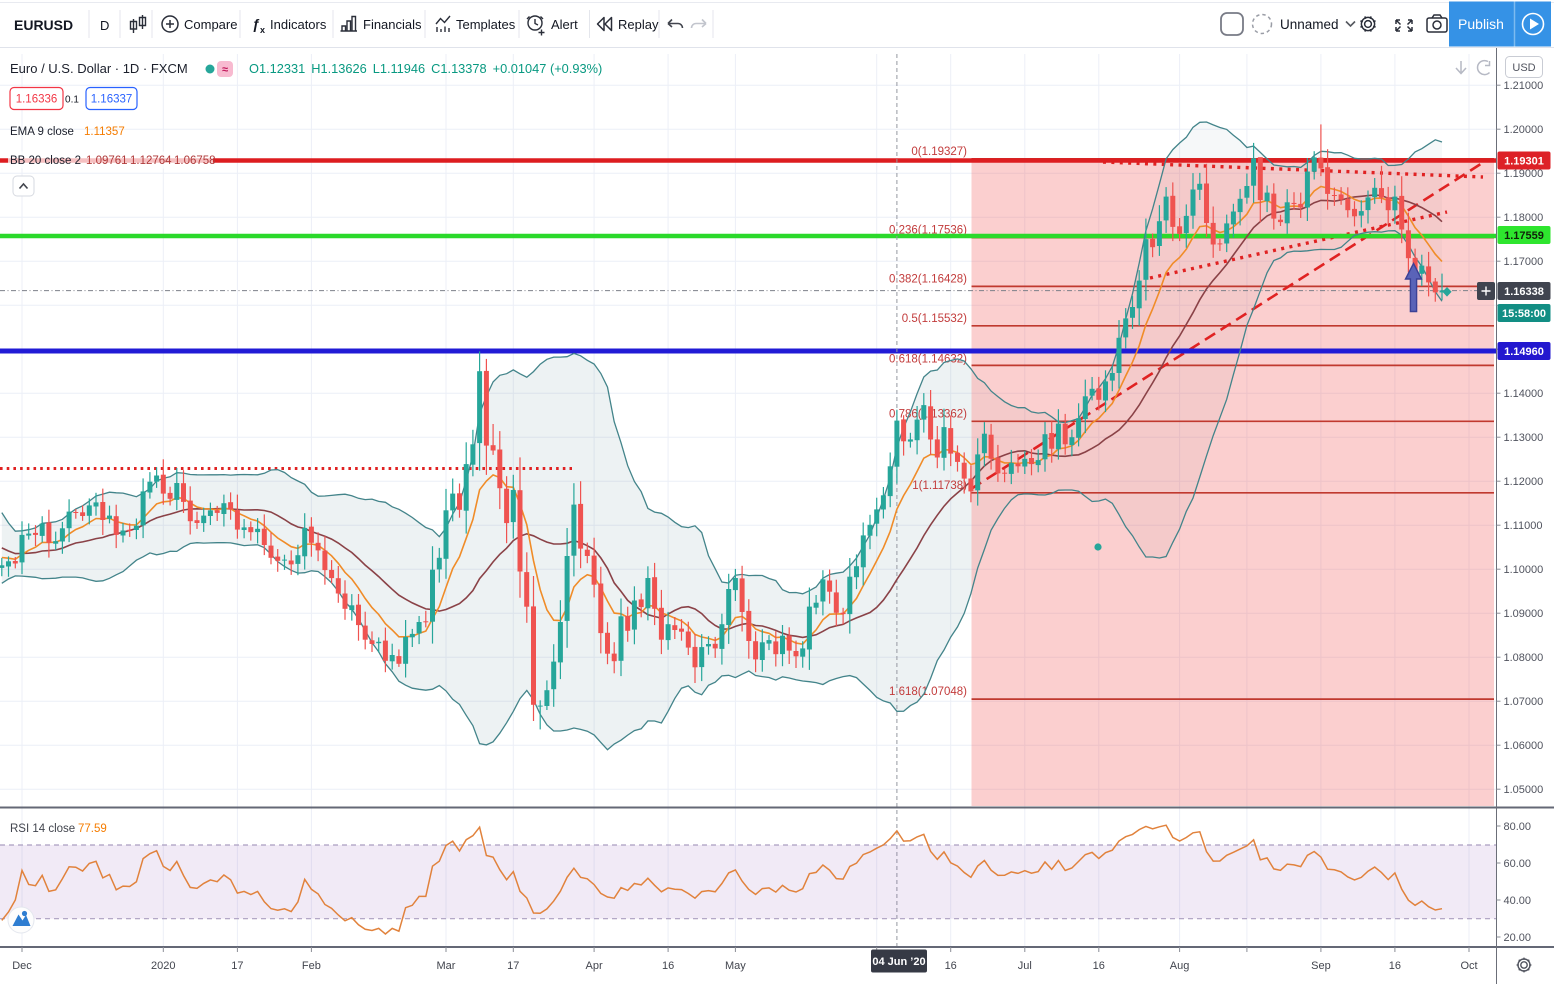 The image size is (1554, 984). I want to click on svg-text: Mar, so click(446, 966).